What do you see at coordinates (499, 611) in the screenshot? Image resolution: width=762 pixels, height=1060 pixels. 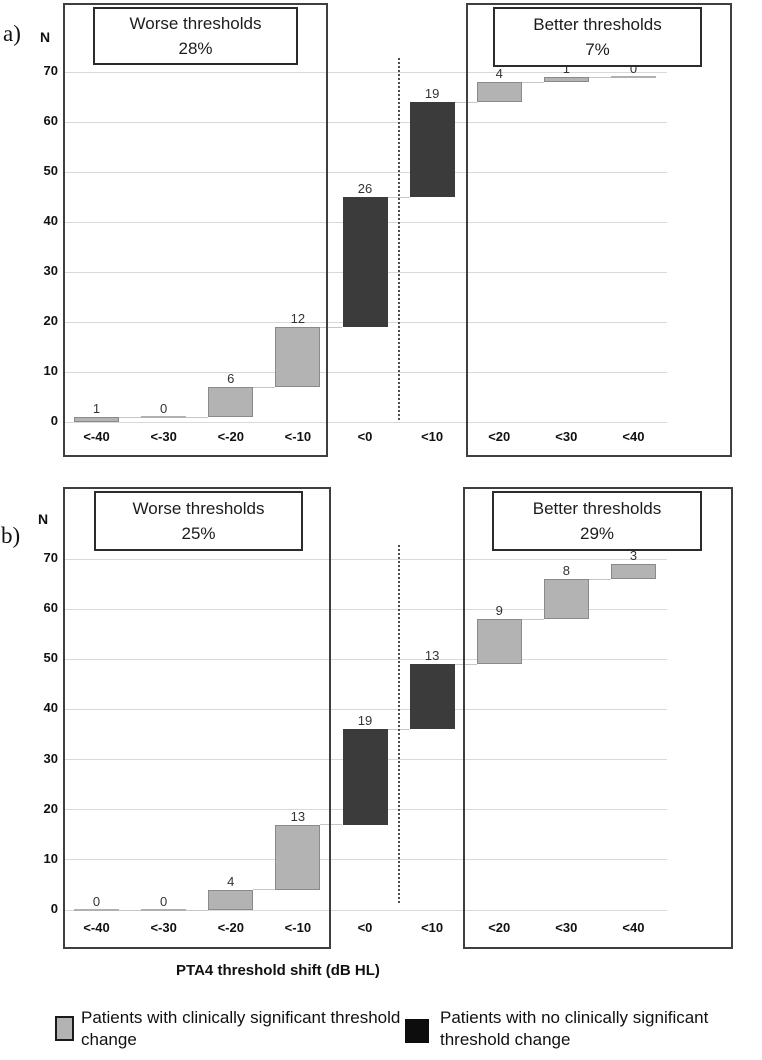 I see `bar-value-label: 9` at bounding box center [499, 611].